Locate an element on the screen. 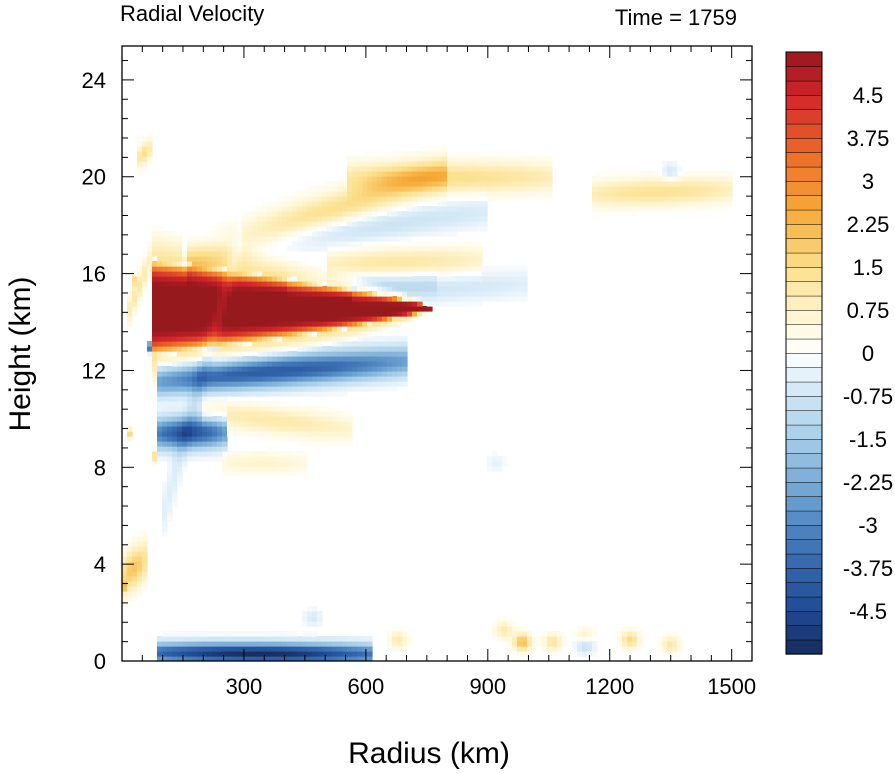 Image resolution: width=895 pixels, height=774 pixels. y-tick-label: 12 is located at coordinates (94, 370).